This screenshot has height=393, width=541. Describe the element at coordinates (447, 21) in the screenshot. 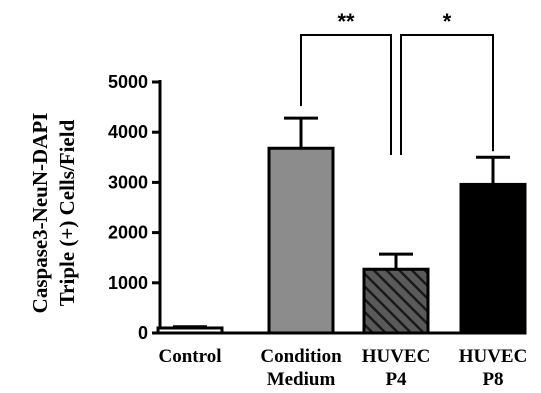

I see `significance-label-1: *` at that location.